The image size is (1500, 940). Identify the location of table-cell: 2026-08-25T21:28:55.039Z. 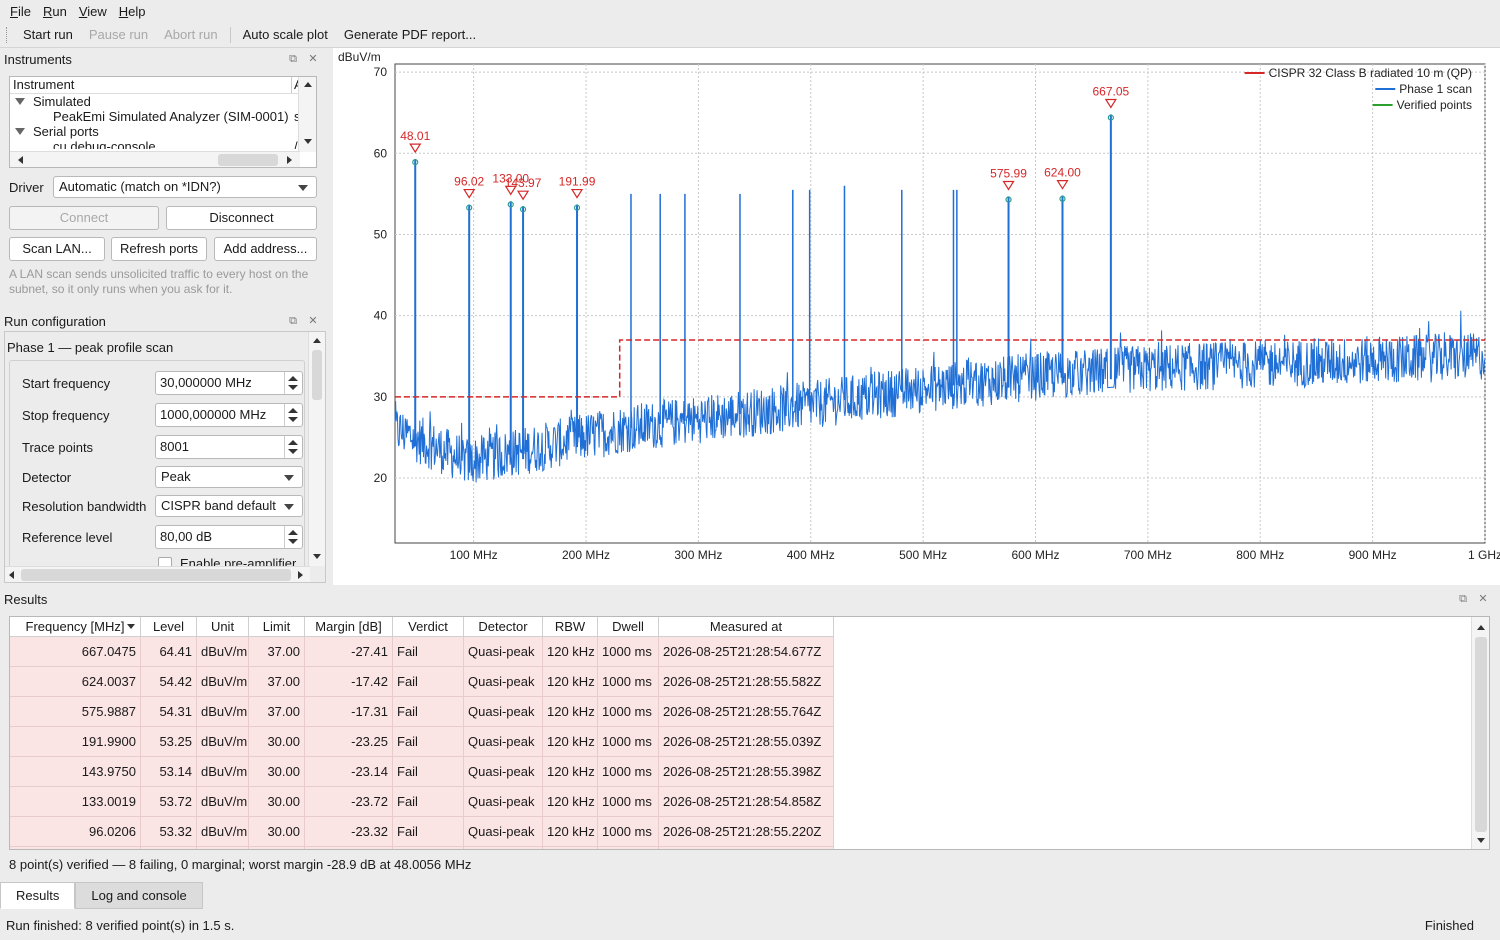
(746, 742).